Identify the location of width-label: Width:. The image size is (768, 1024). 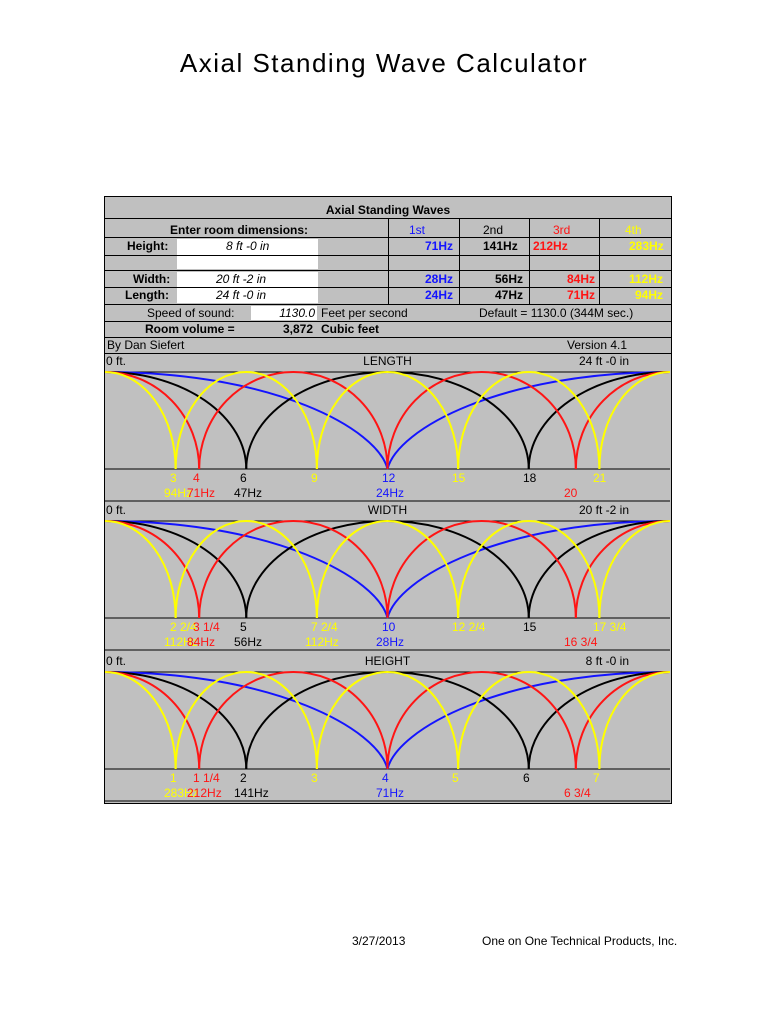
(152, 279).